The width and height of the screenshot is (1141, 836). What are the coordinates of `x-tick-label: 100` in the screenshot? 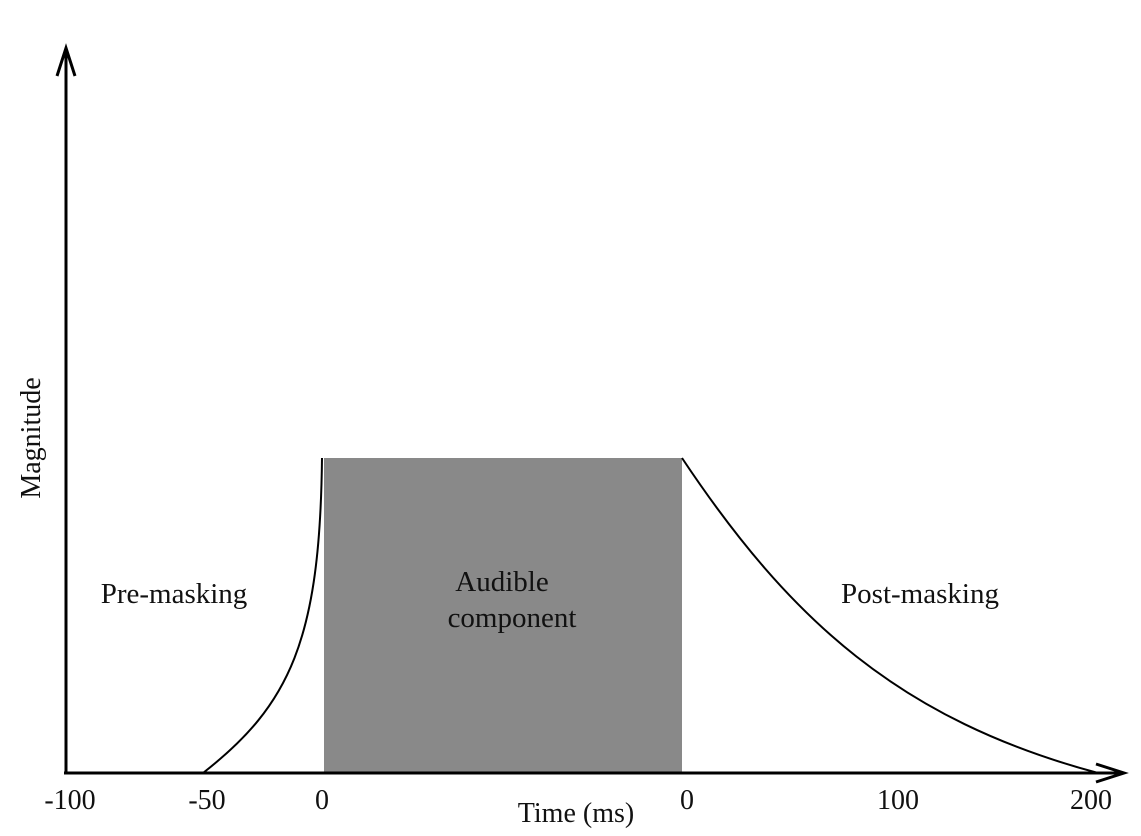 It's located at (898, 800).